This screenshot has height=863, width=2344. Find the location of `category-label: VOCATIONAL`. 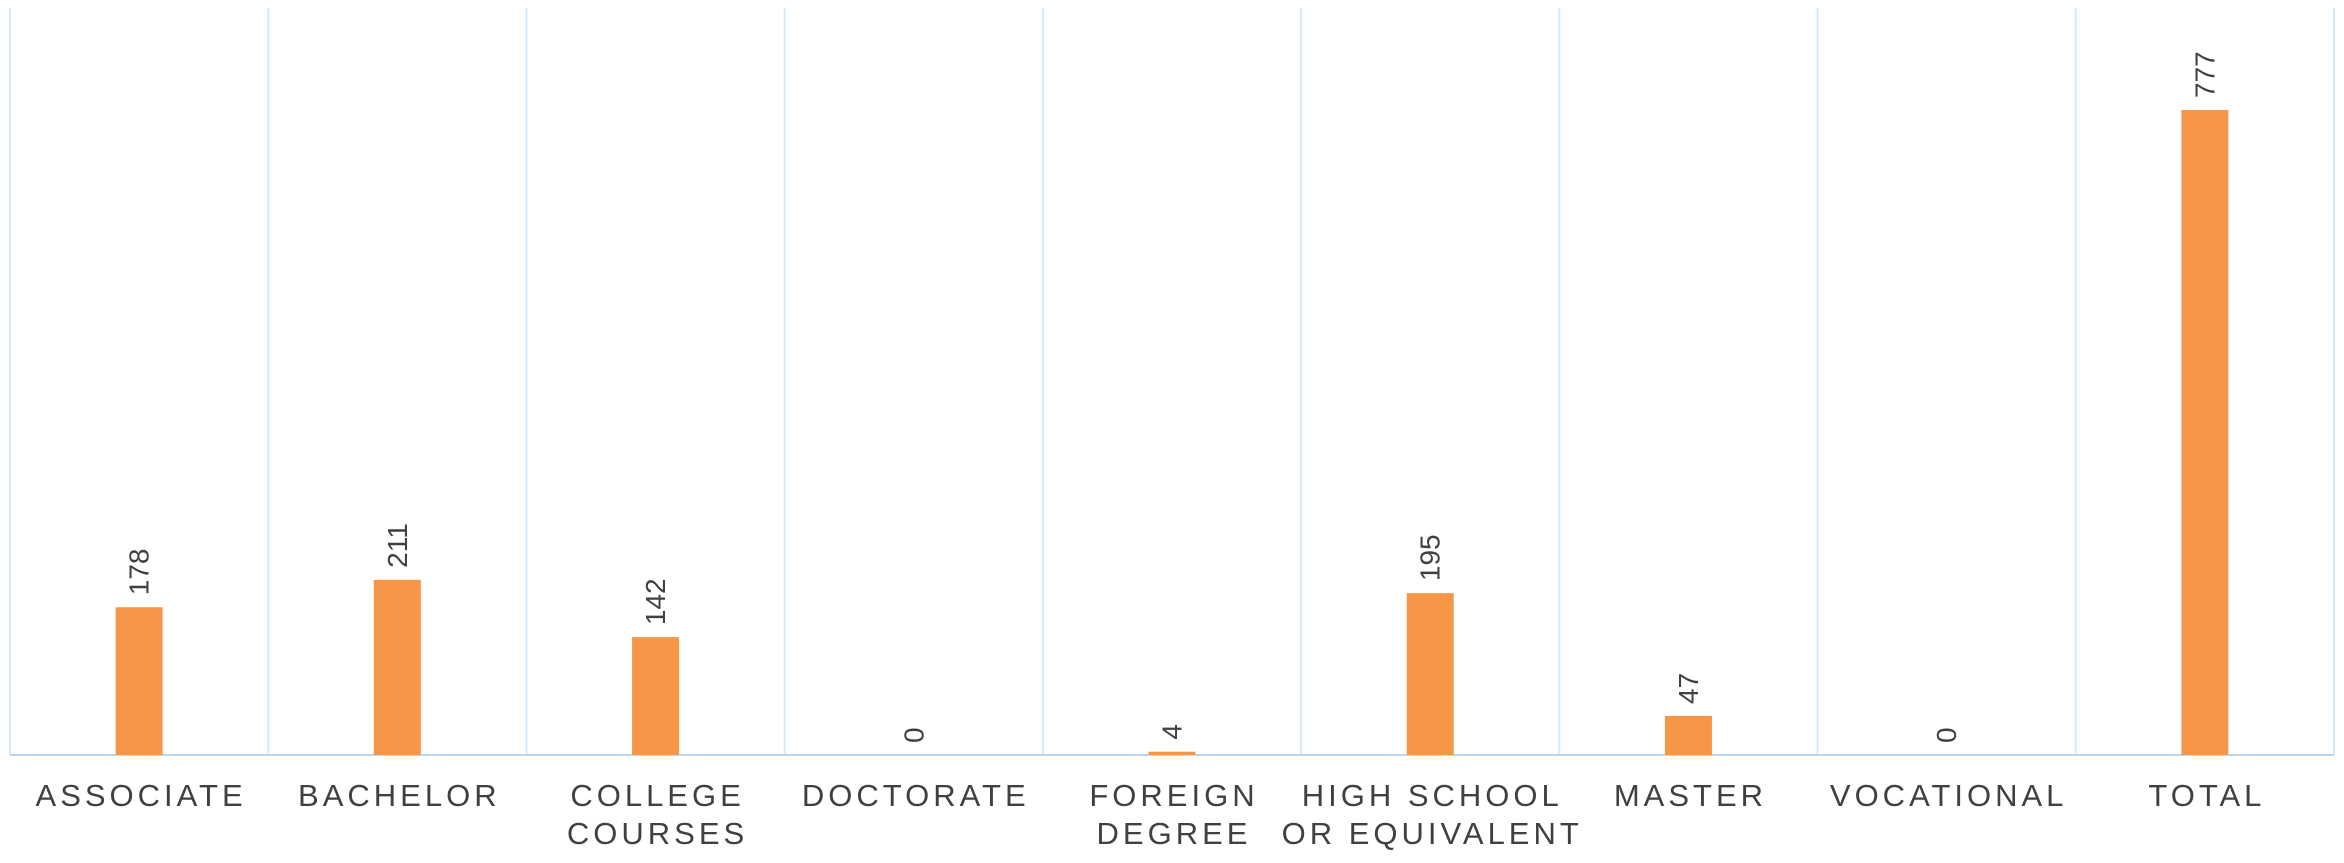

category-label: VOCATIONAL is located at coordinates (1949, 795).